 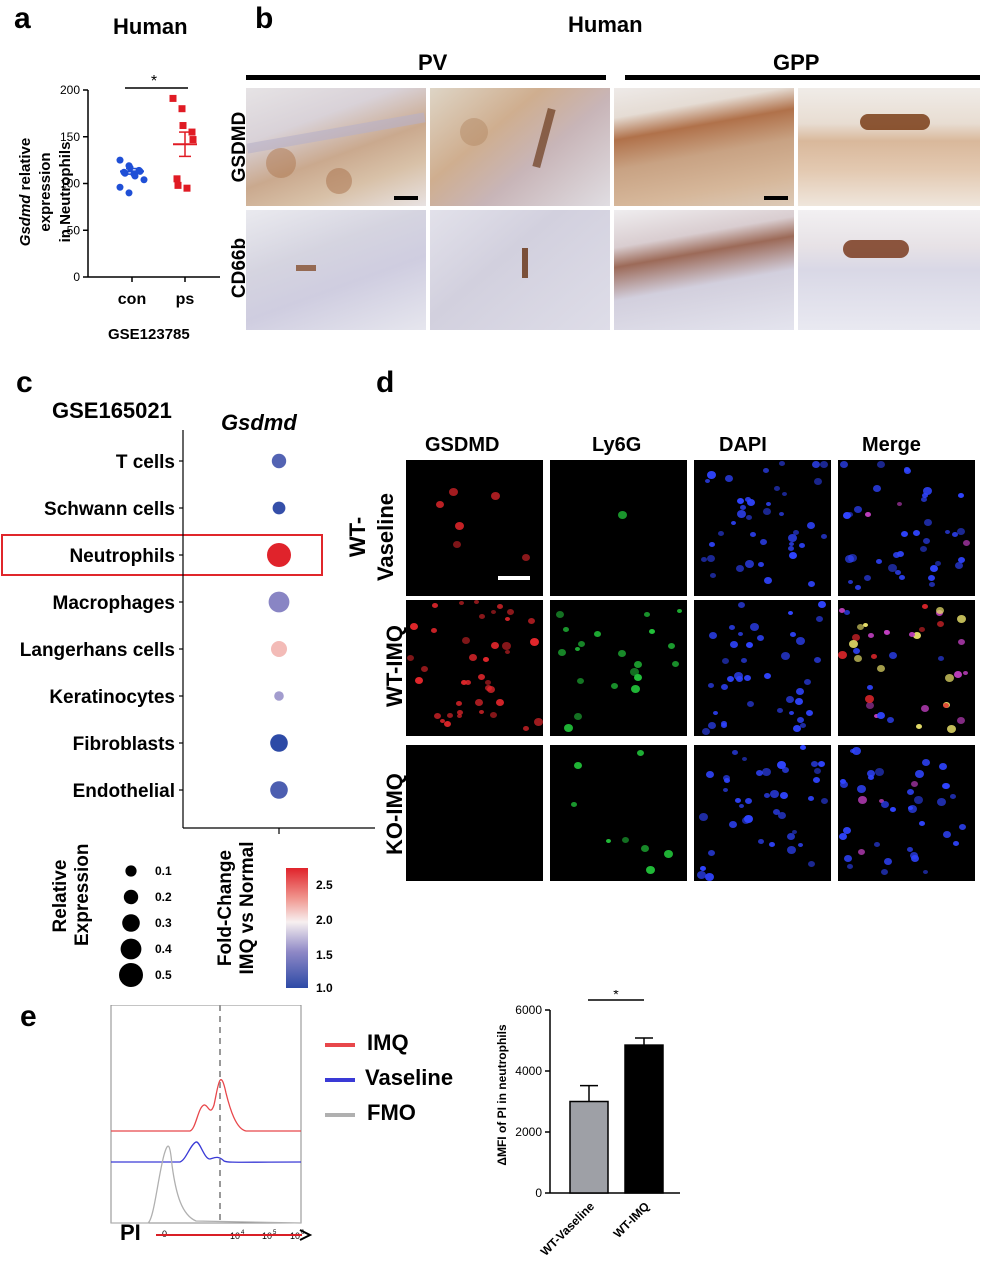 I want to click on panel-a-chart: 0 50 100 150 200 con ps *, so click(x=140, y=190).